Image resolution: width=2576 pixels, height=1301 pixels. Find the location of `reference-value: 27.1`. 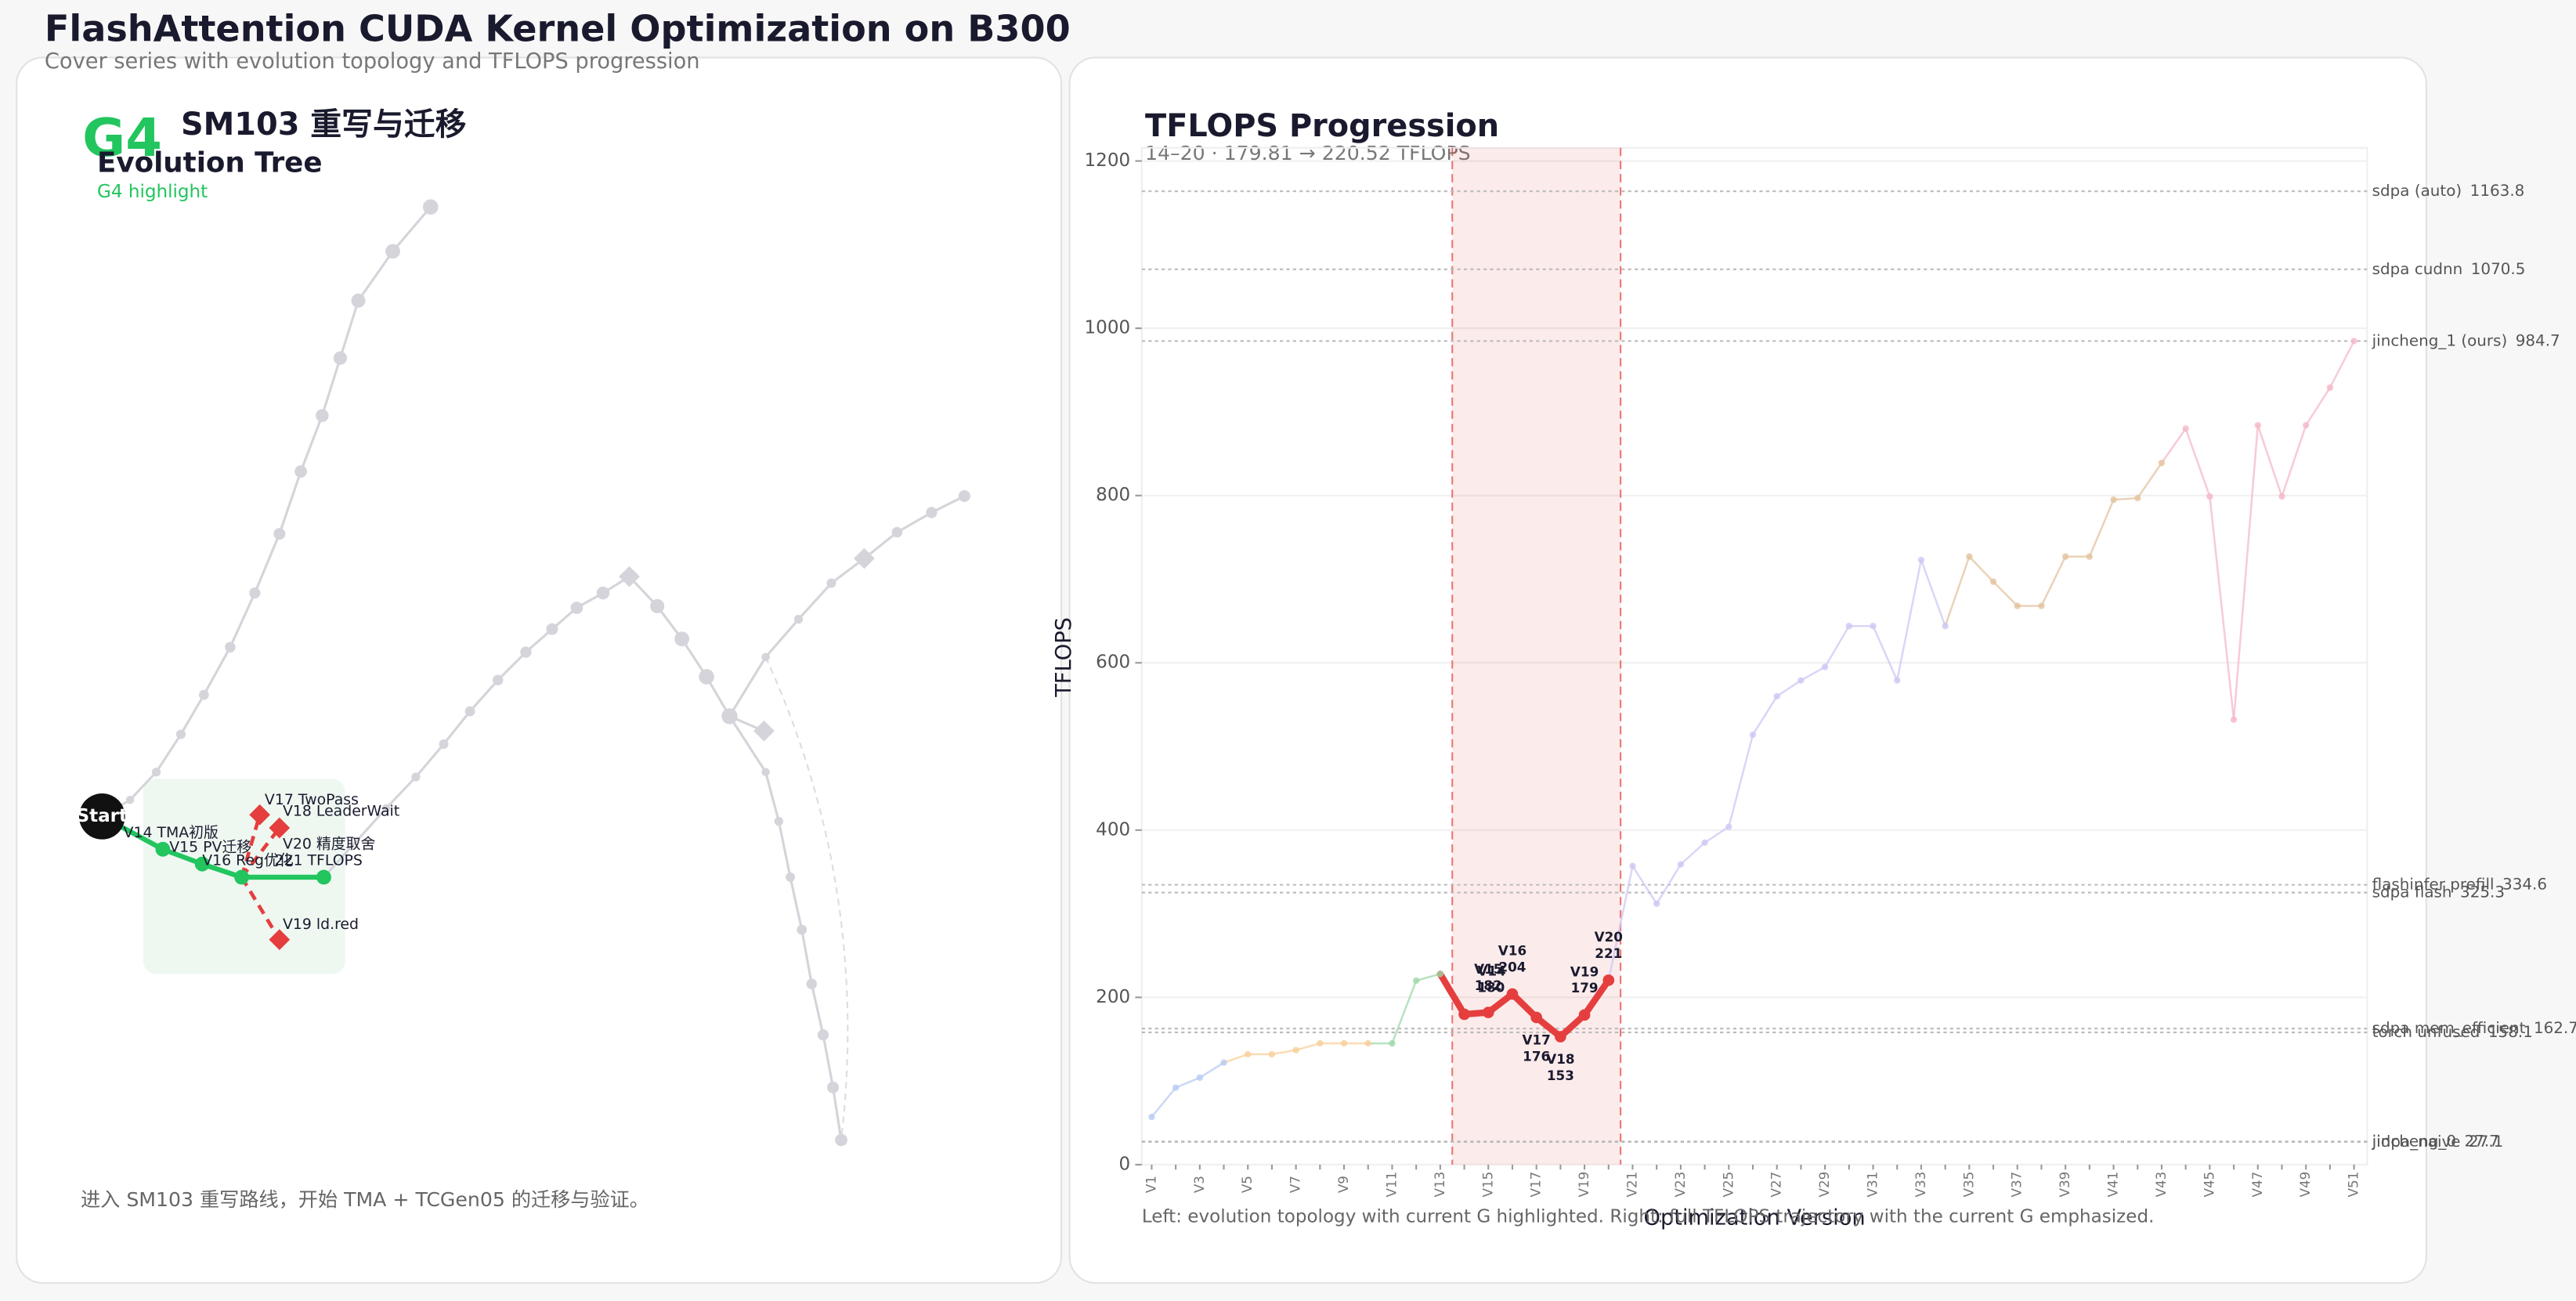

reference-value: 27.1 is located at coordinates (2486, 1141).